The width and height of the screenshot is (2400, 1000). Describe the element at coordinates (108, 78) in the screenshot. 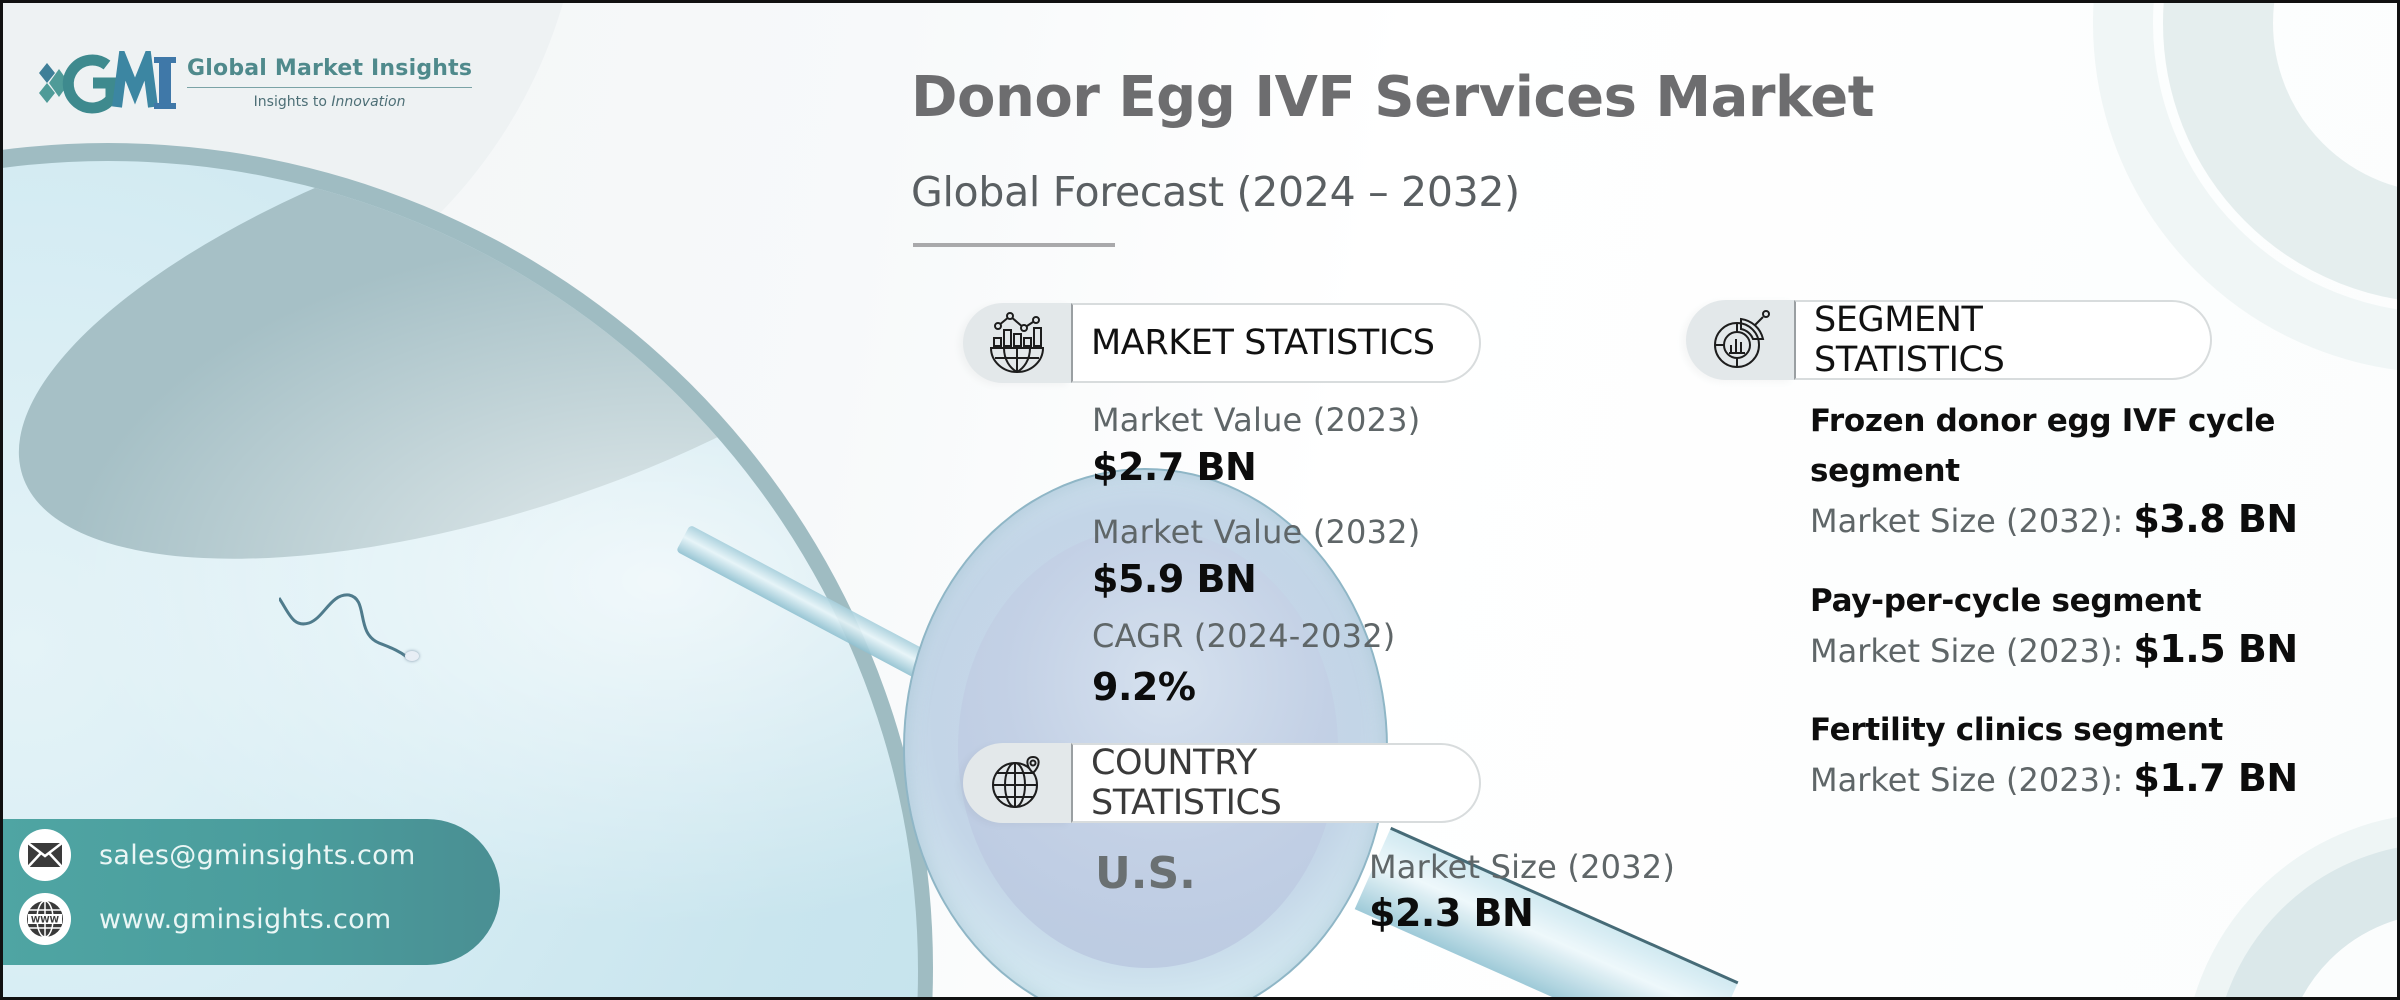

I see `logo-mark-icon` at that location.